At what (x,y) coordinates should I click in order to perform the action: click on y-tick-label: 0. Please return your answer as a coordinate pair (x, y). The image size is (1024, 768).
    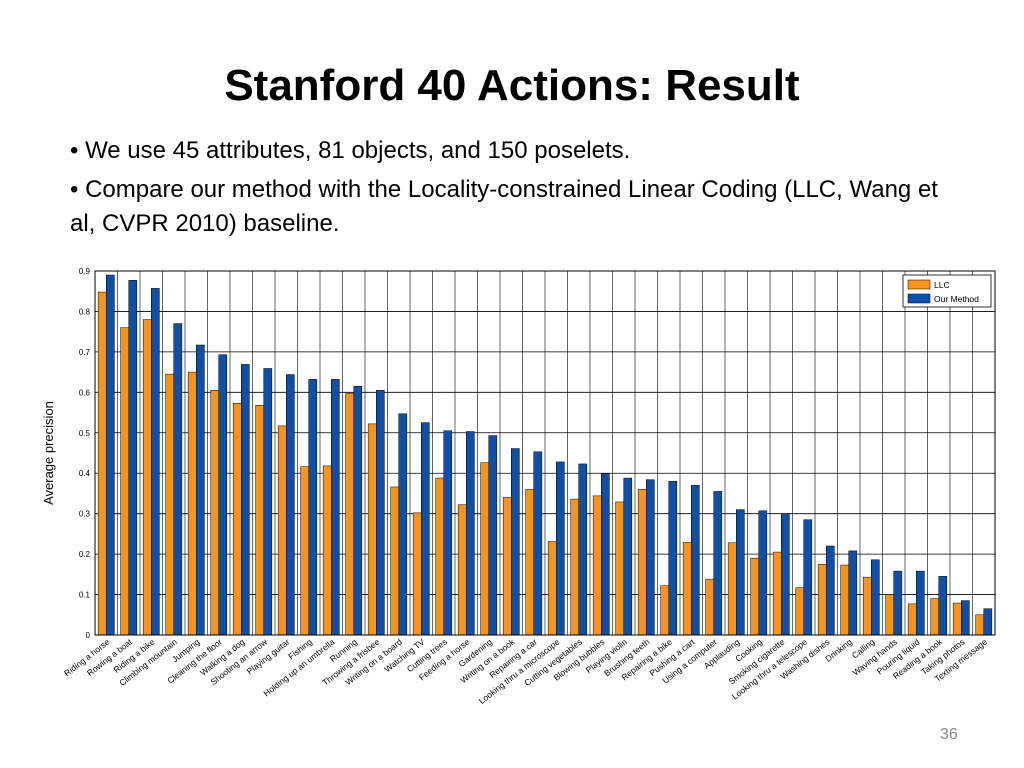
    Looking at the image, I should click on (88, 635).